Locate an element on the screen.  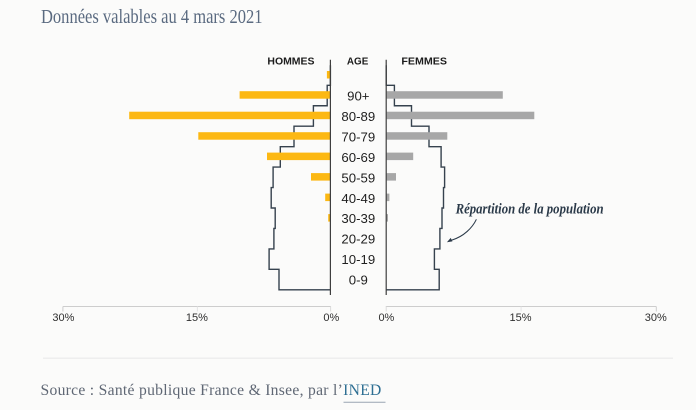
svg-text: 10-19 is located at coordinates (358, 259).